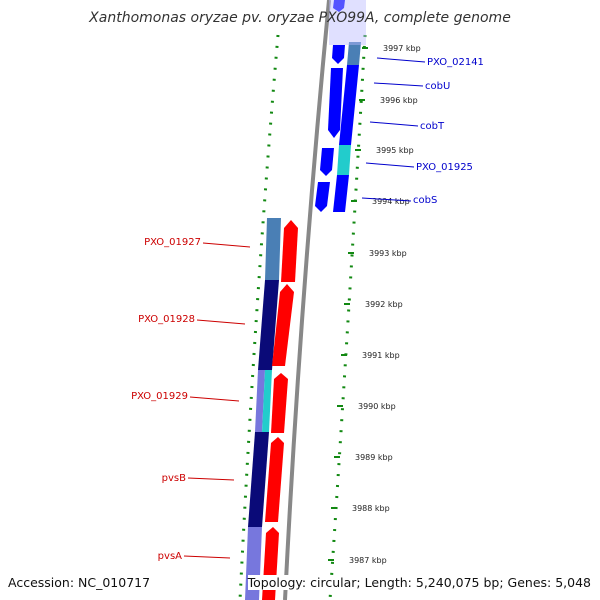  What do you see at coordinates (437, 86) in the screenshot?
I see `gene-label: cobU` at bounding box center [437, 86].